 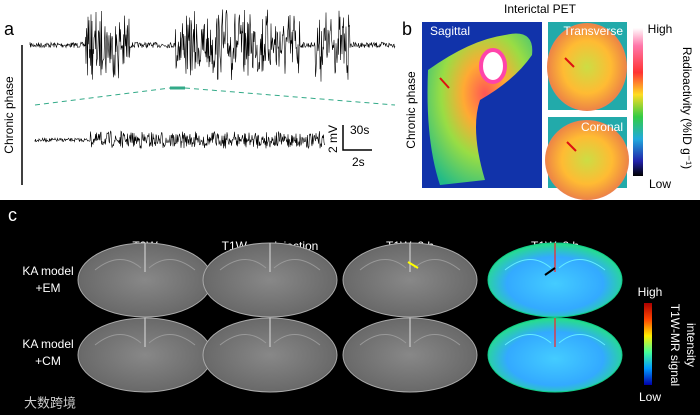 I want to click on view-label: Coronal, so click(x=602, y=127).